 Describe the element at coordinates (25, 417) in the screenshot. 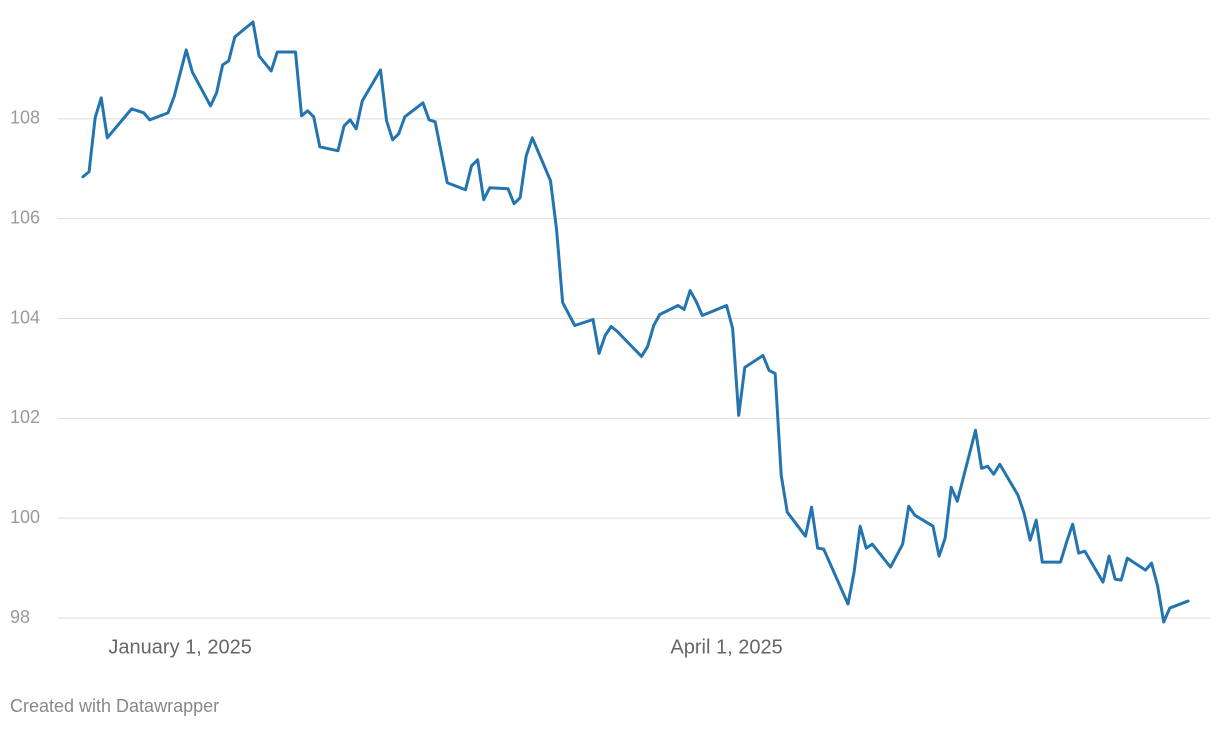

I see `y-tick-label: 102` at that location.